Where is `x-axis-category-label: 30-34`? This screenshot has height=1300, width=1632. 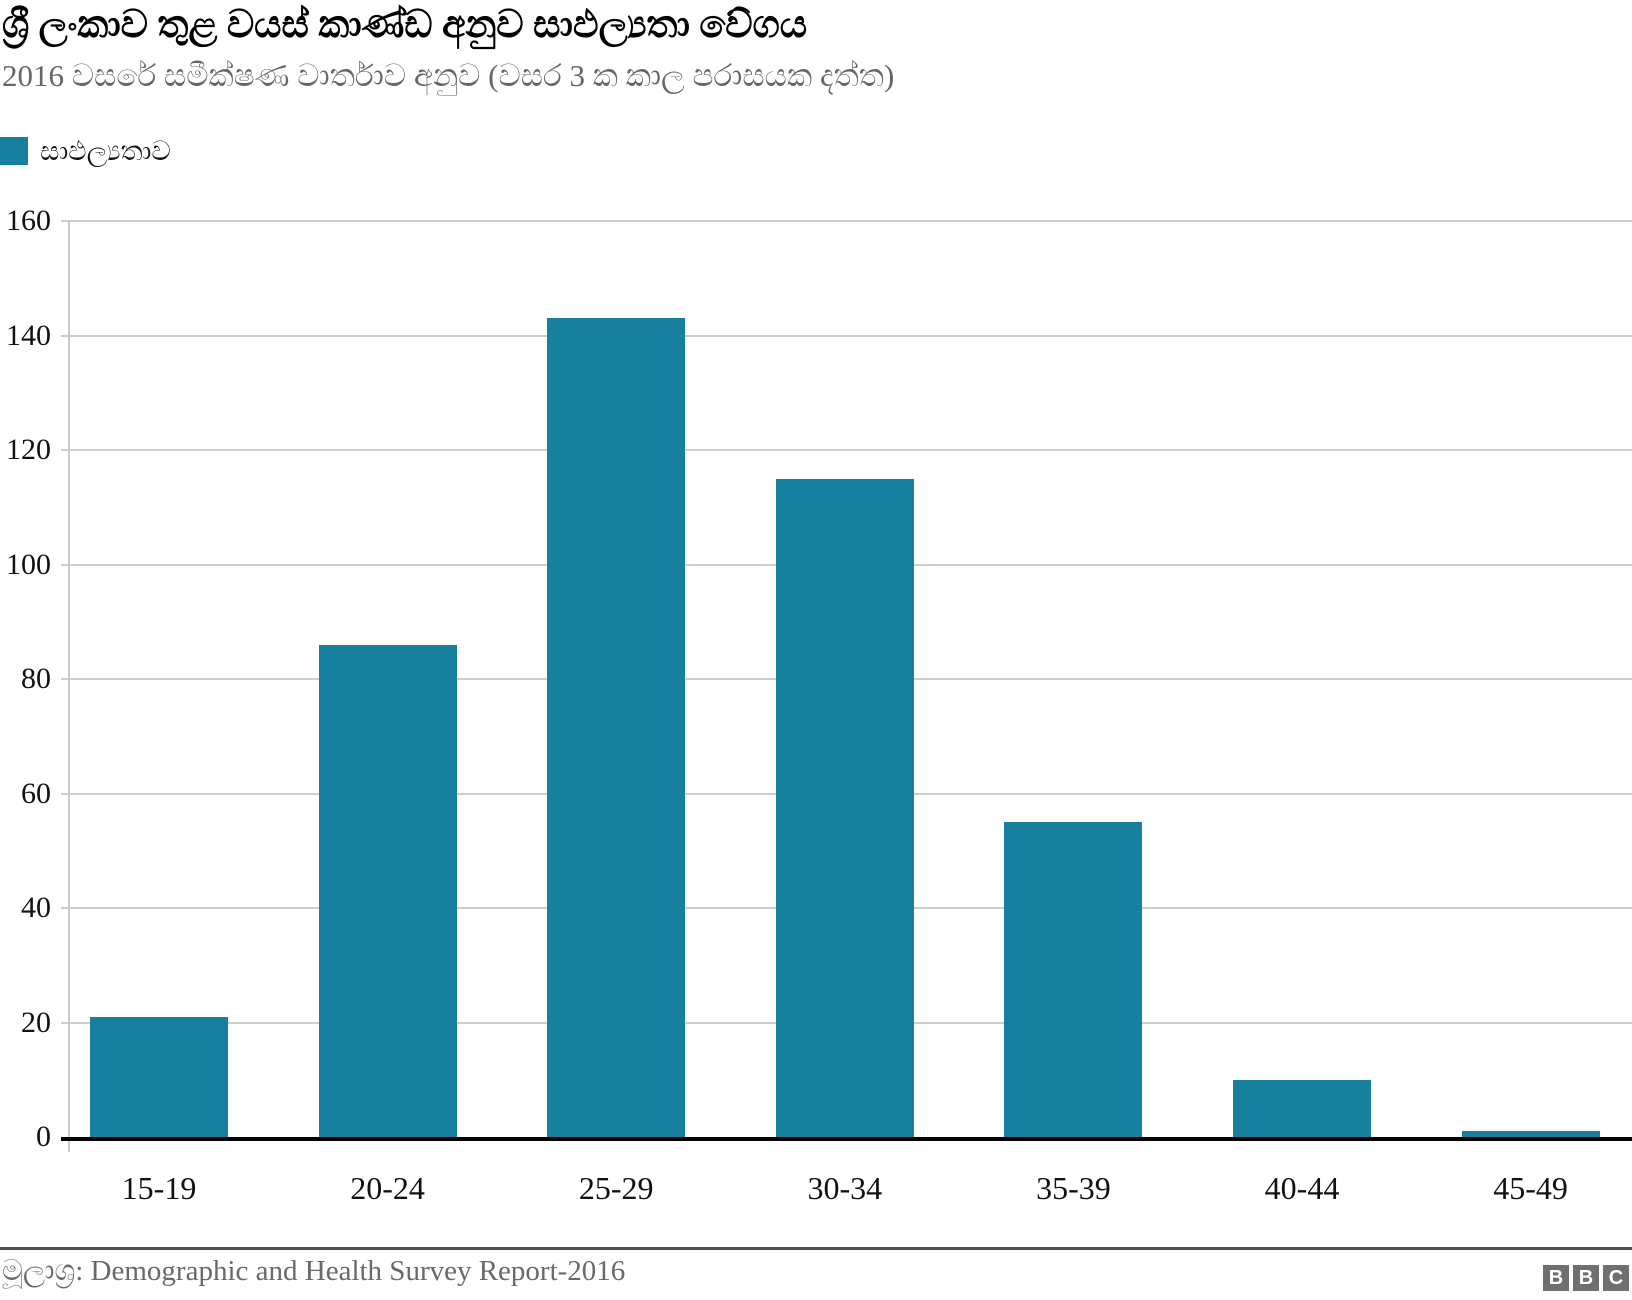 x-axis-category-label: 30-34 is located at coordinates (845, 1188).